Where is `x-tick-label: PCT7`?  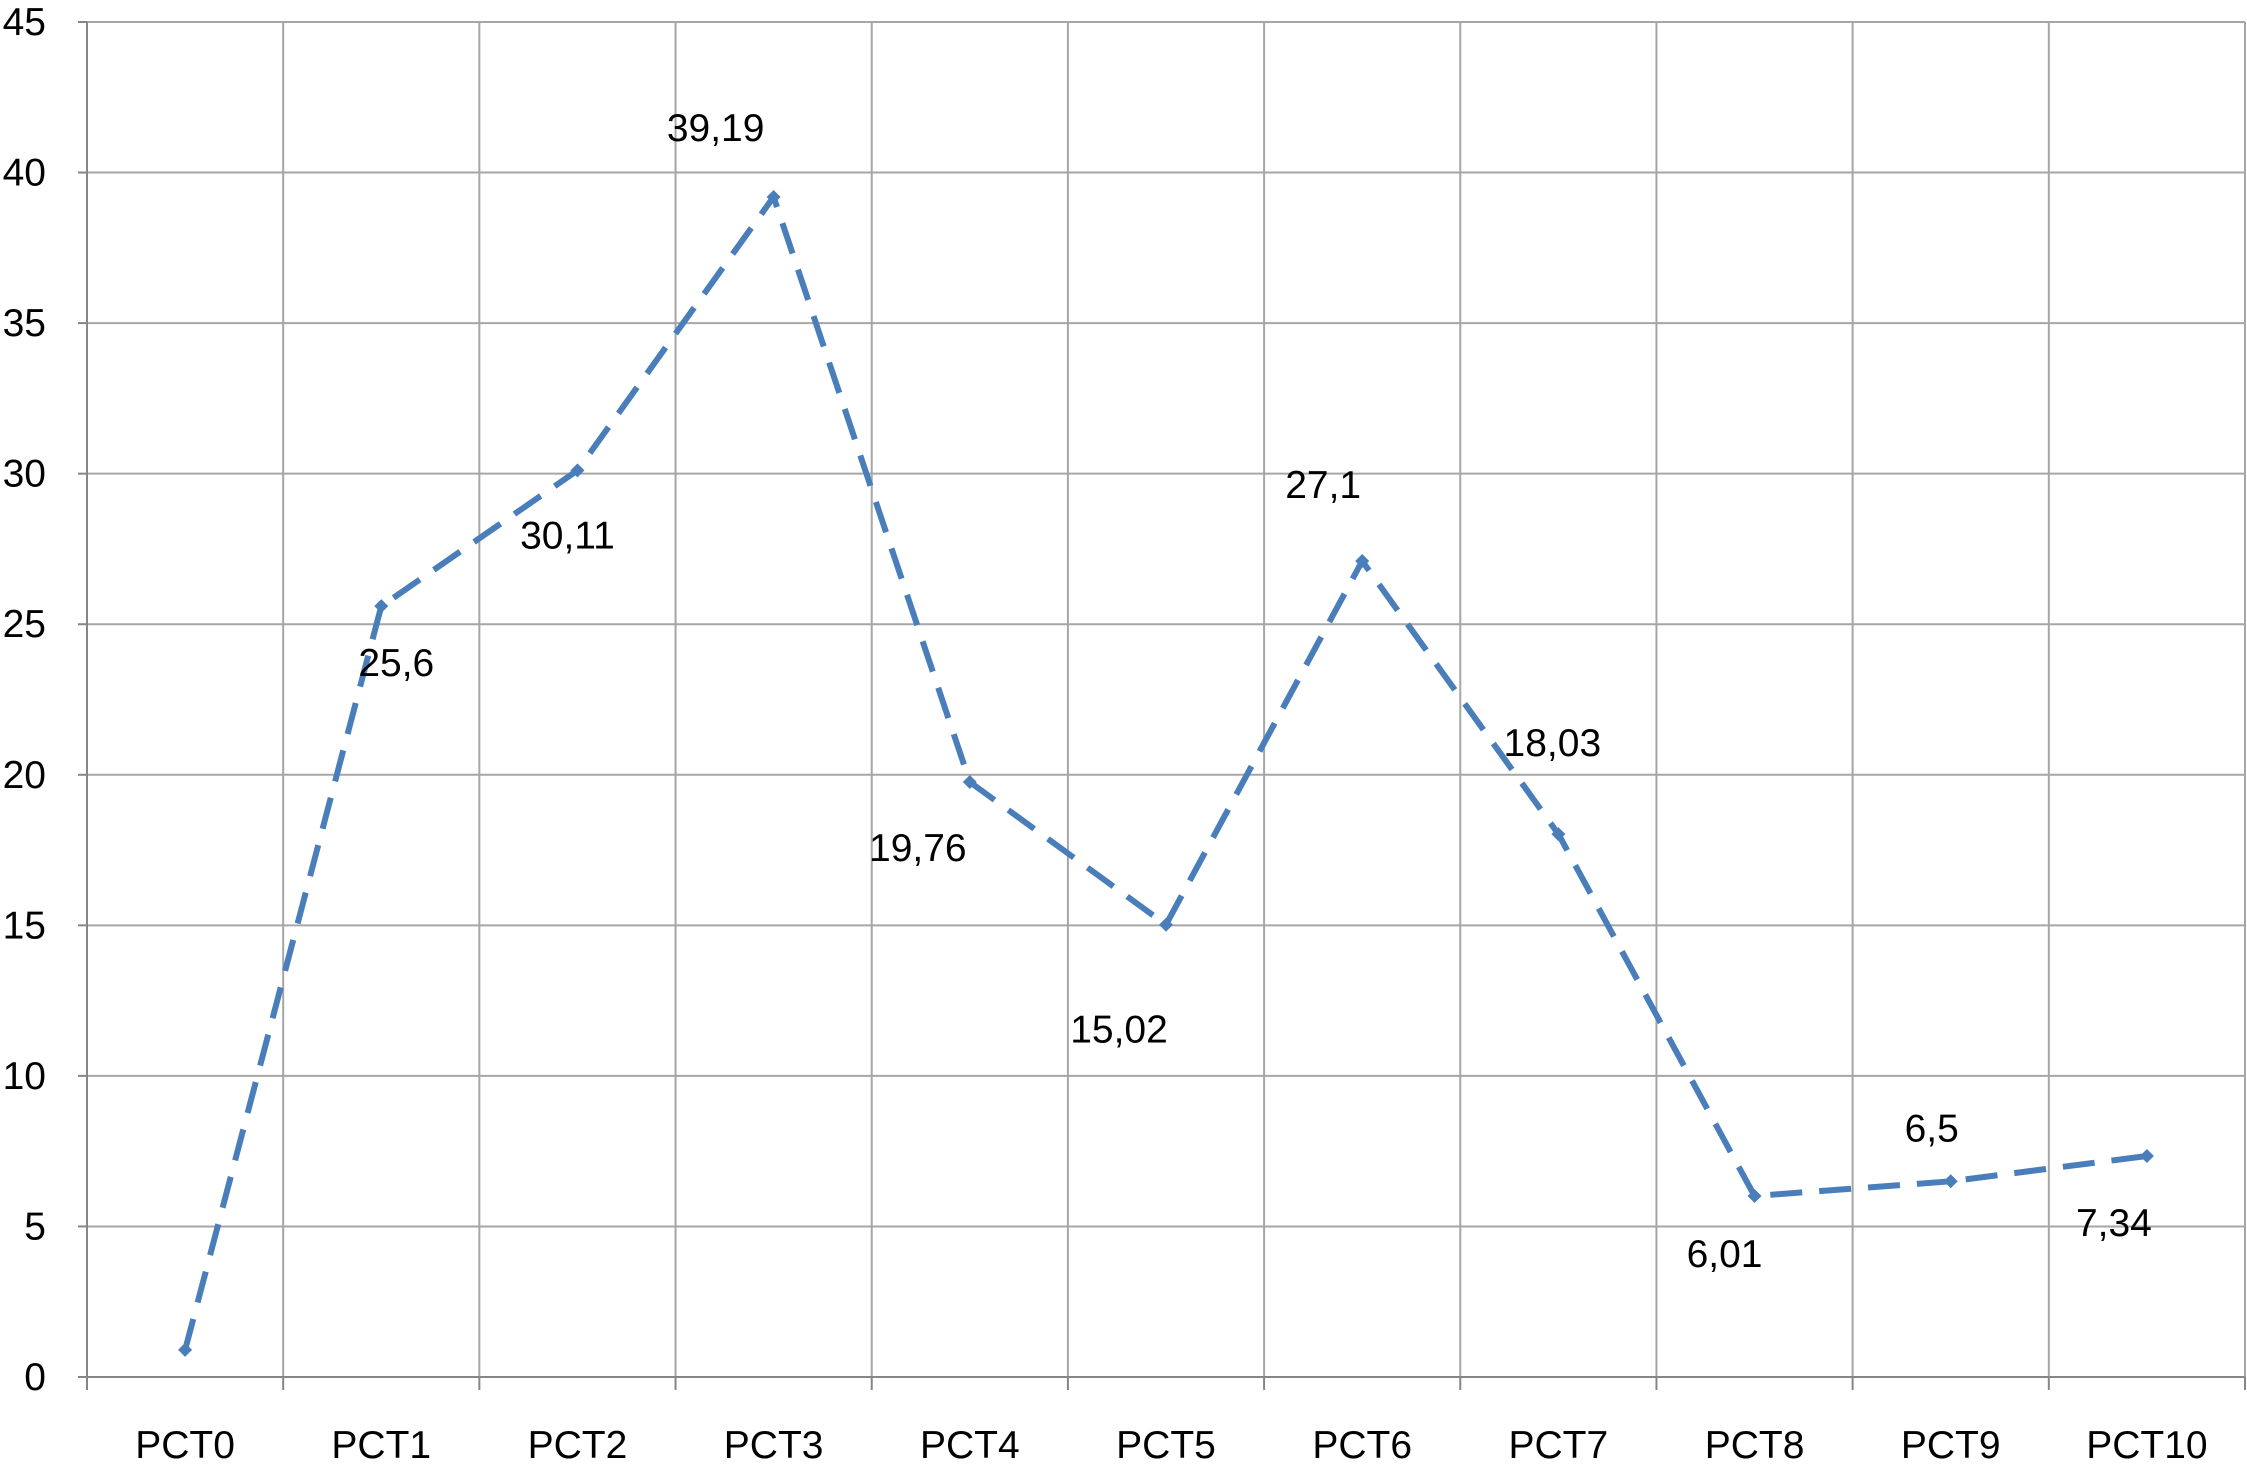 x-tick-label: PCT7 is located at coordinates (1559, 1445).